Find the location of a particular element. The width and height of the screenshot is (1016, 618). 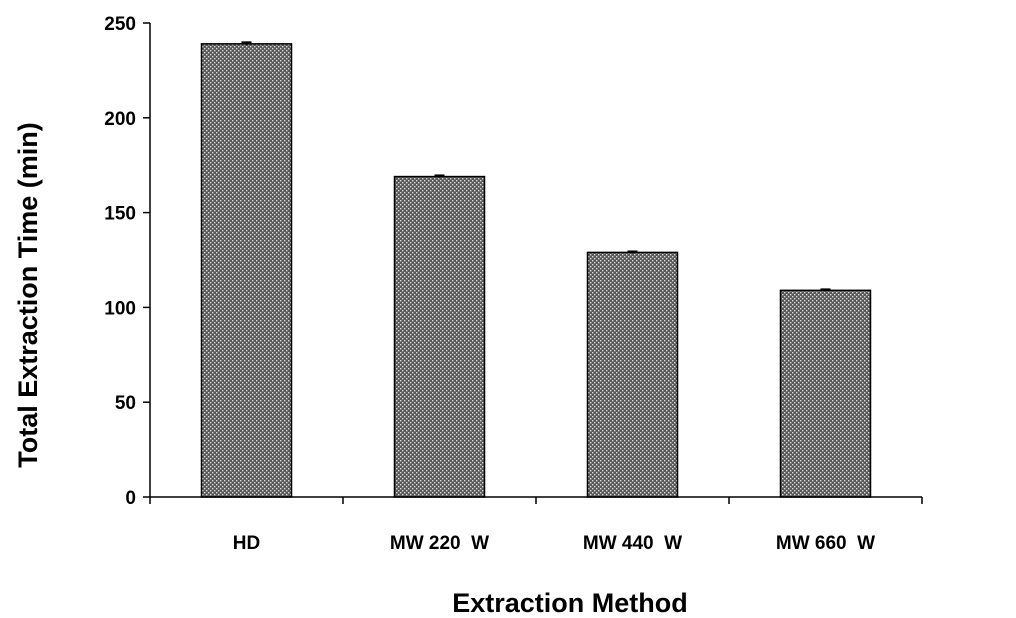

y-axis: 0 50 100 150 200 250 is located at coordinates (127, 261).